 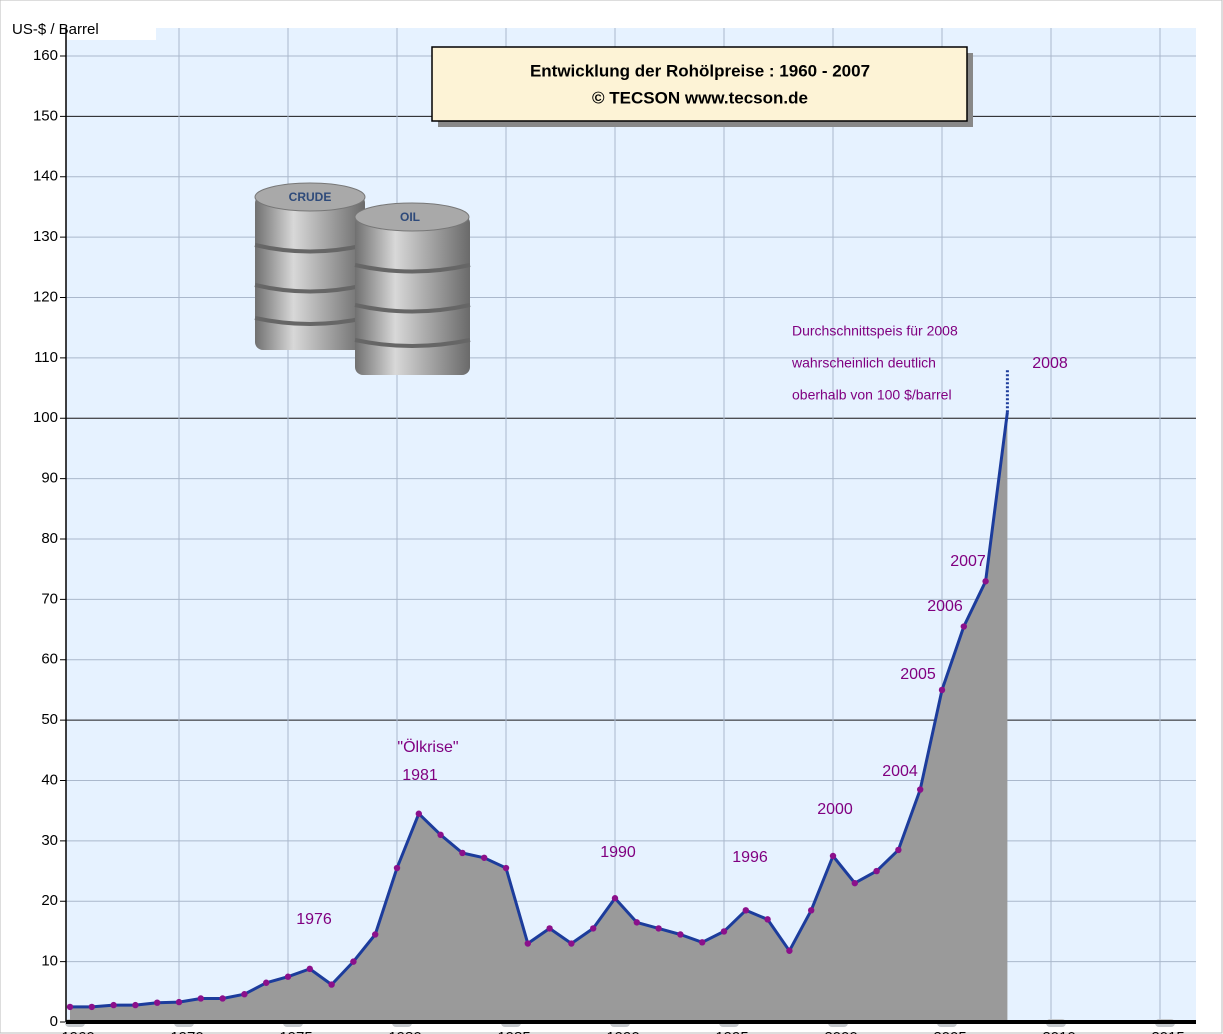 I want to click on y-tick-label: 10, so click(x=49, y=961).